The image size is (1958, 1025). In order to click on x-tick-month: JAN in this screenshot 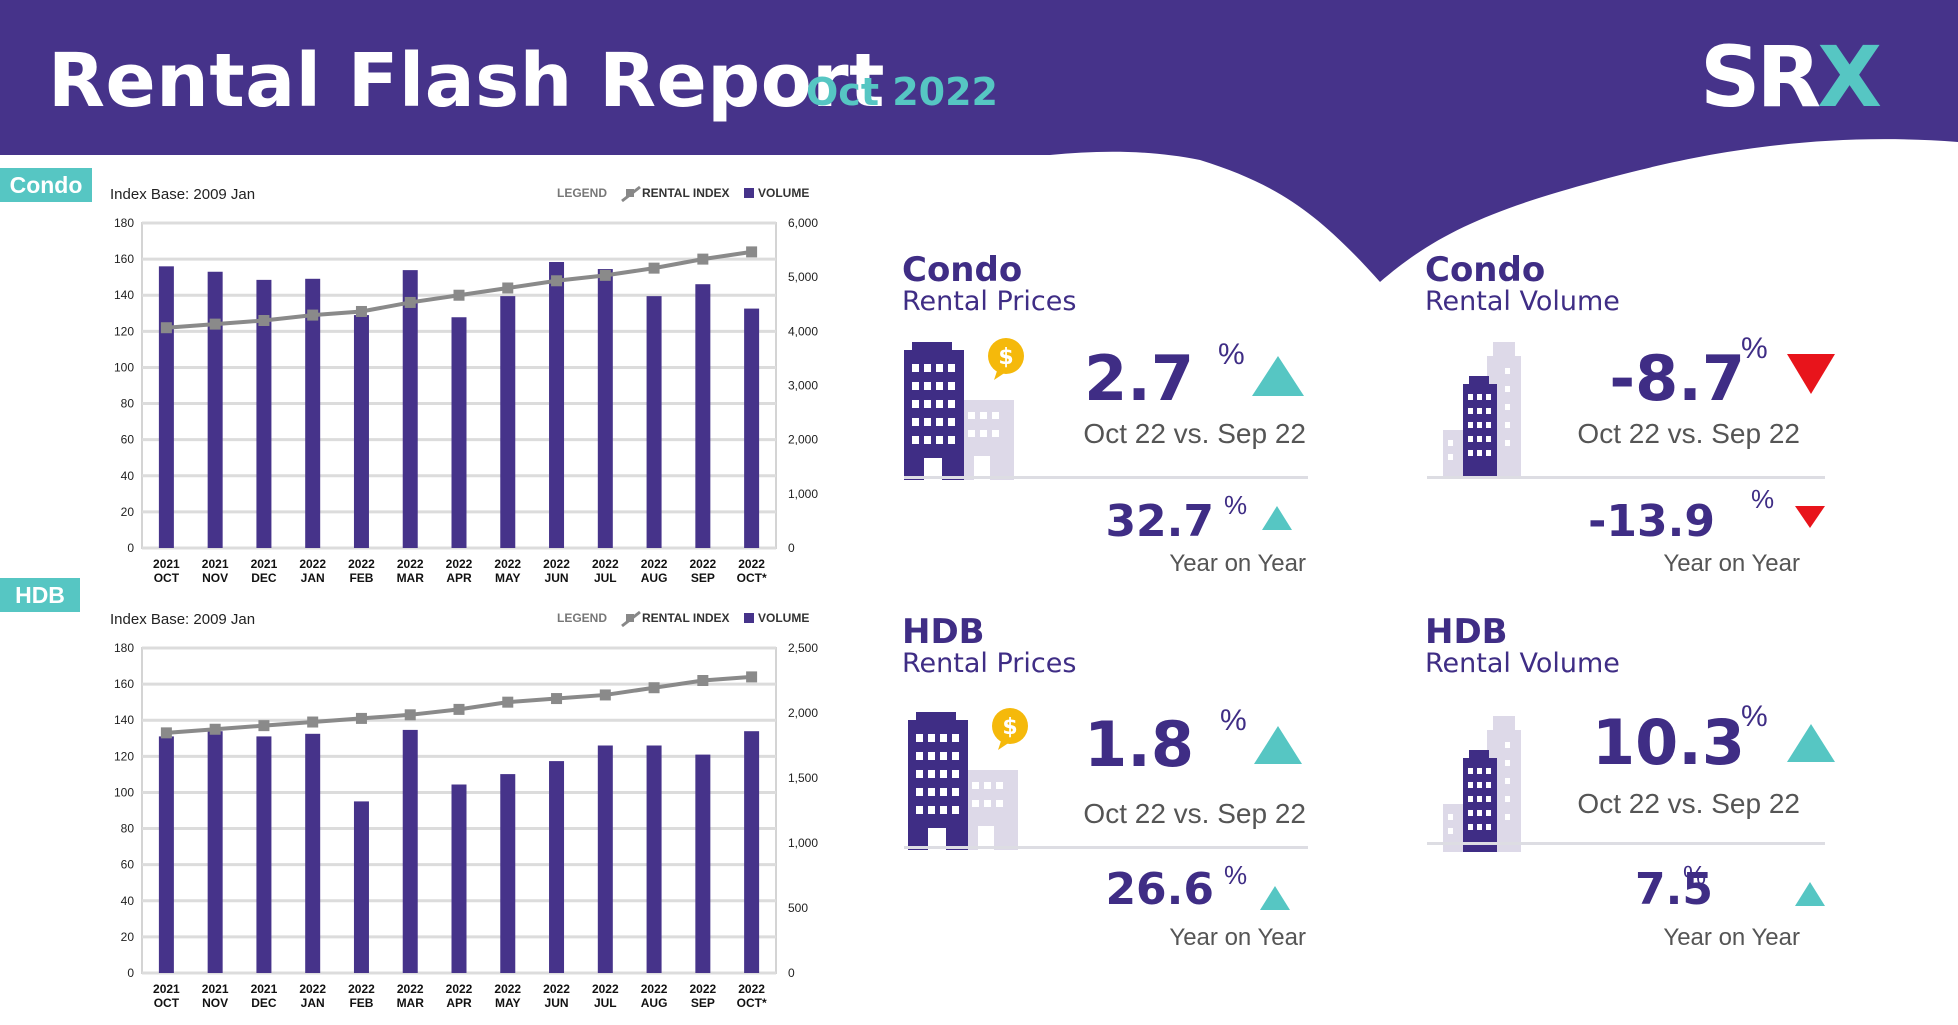, I will do `click(313, 578)`.